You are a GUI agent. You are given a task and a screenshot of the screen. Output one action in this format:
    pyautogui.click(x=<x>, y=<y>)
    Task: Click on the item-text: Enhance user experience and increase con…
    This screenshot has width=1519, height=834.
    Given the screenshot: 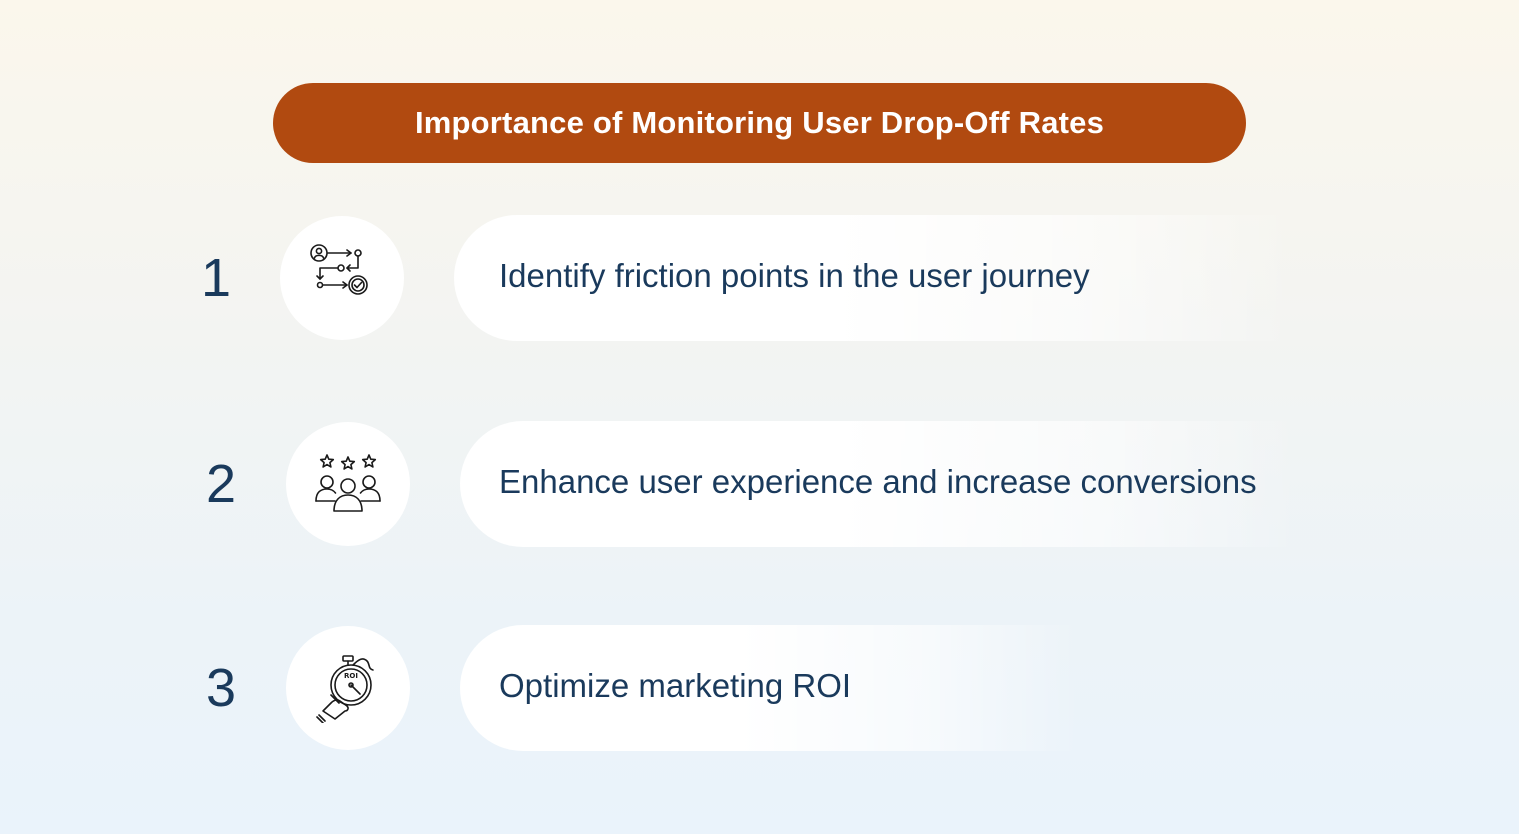 What is the action you would take?
    pyautogui.click(x=878, y=481)
    